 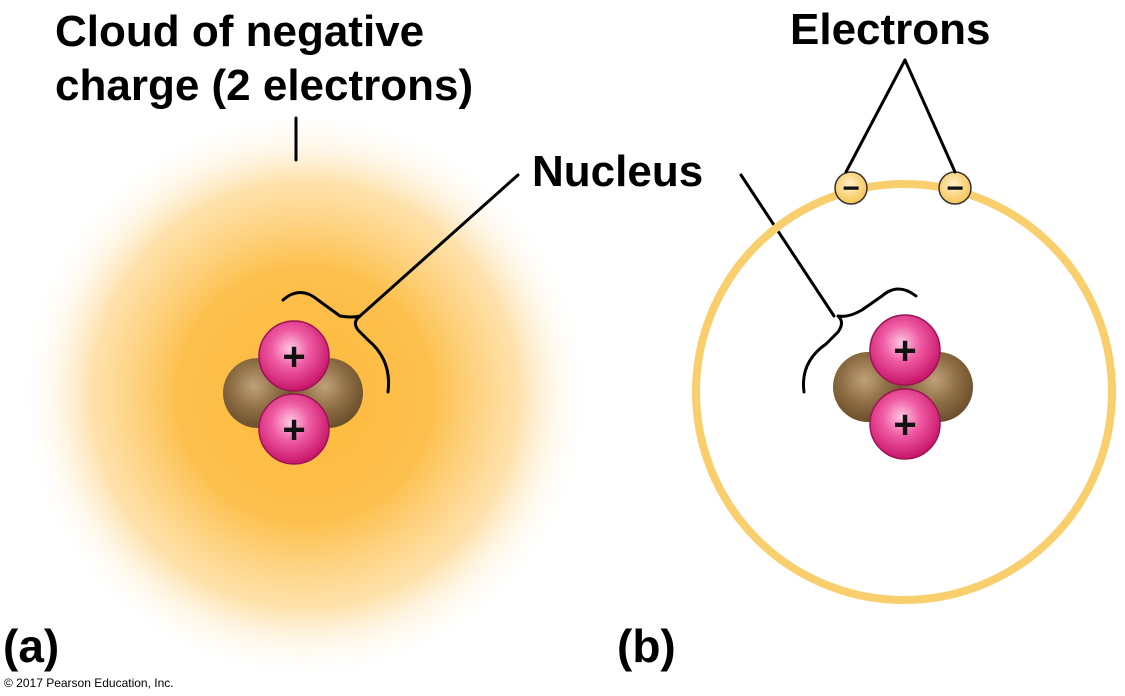 I want to click on proton-b-bottom, so click(x=905, y=424).